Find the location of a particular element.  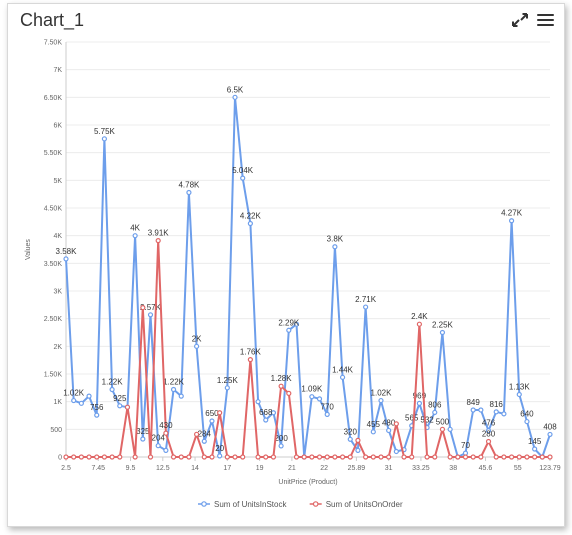

y-tick-label: 6.50K is located at coordinates (53, 98).